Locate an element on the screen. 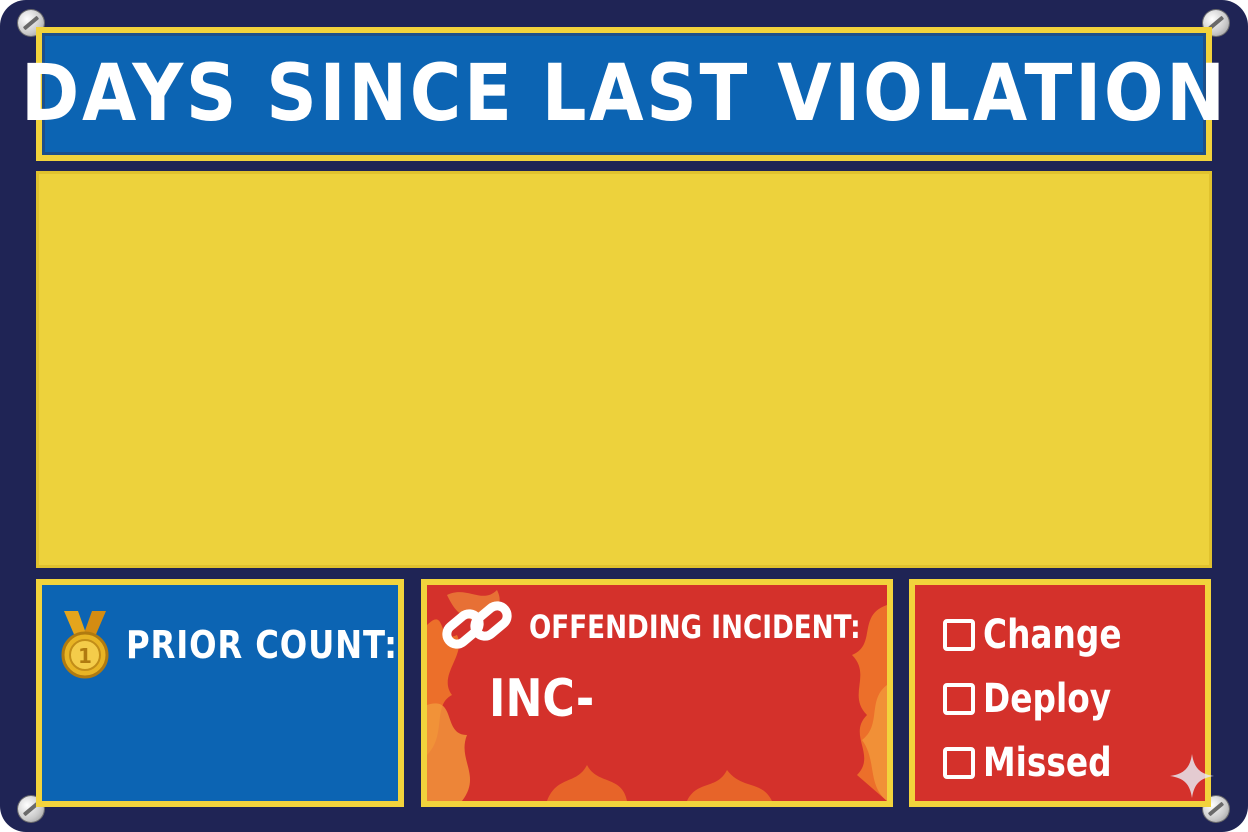  cause-checklist-box: Change Deploy Missed is located at coordinates (1060, 693).